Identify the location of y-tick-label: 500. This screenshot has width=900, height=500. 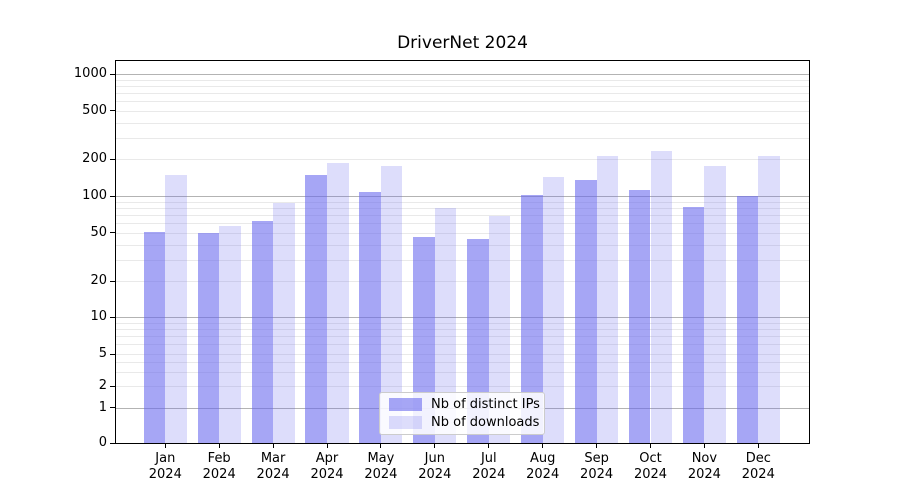
(94, 110).